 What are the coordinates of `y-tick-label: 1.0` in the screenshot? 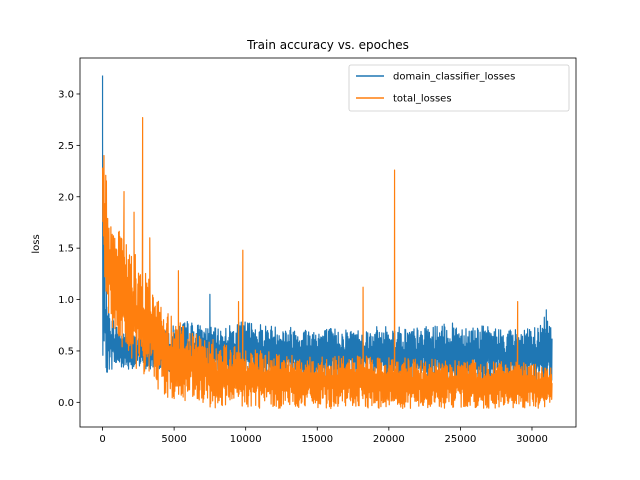 It's located at (66, 300).